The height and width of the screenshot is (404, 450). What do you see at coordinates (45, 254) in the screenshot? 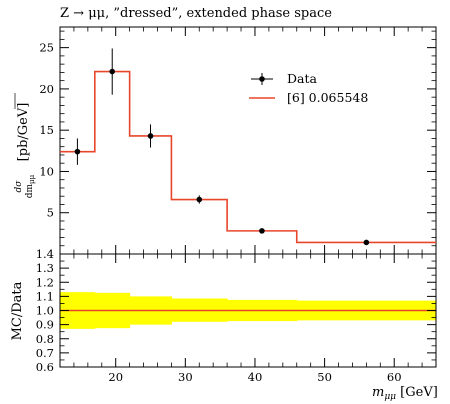
I see `ratio-y-tick-label: 1.4` at bounding box center [45, 254].